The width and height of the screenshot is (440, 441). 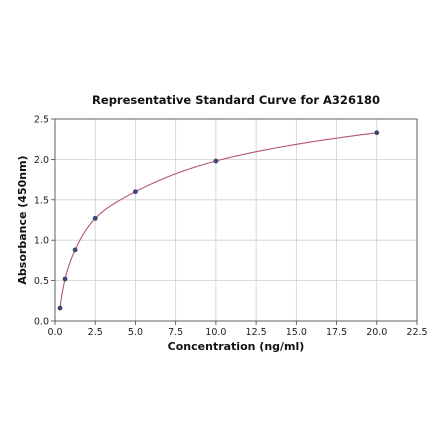 What do you see at coordinates (336, 332) in the screenshot?
I see `x-tick-label: 17.5` at bounding box center [336, 332].